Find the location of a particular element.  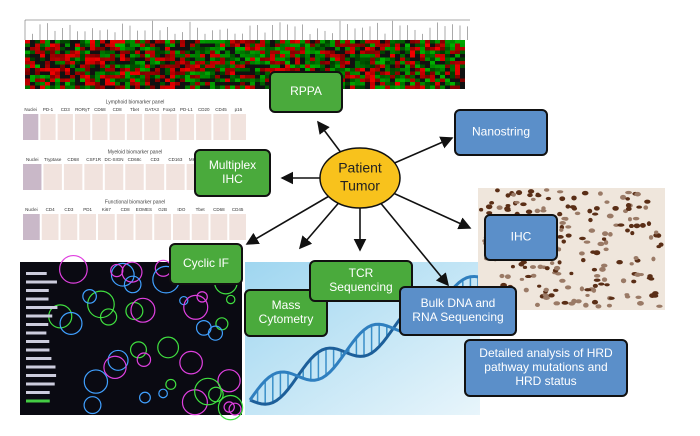

cyclic-if-image is located at coordinates (131, 338).